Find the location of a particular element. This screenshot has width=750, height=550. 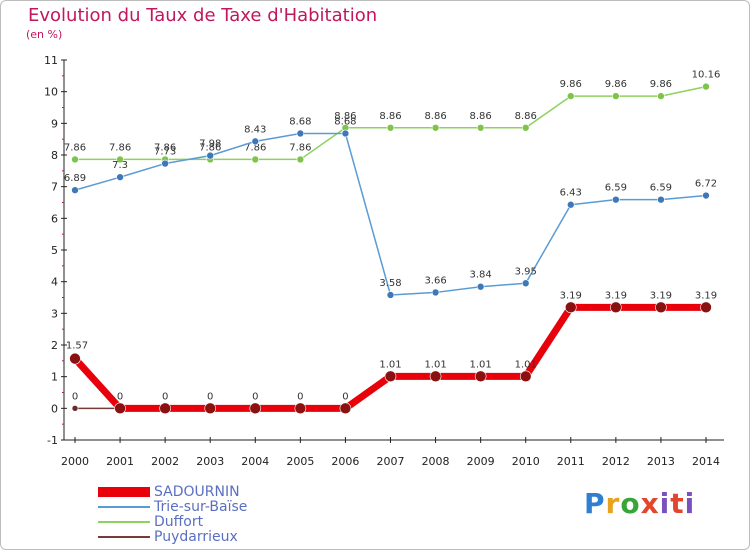

x-tick-label: 2003 is located at coordinates (210, 461).